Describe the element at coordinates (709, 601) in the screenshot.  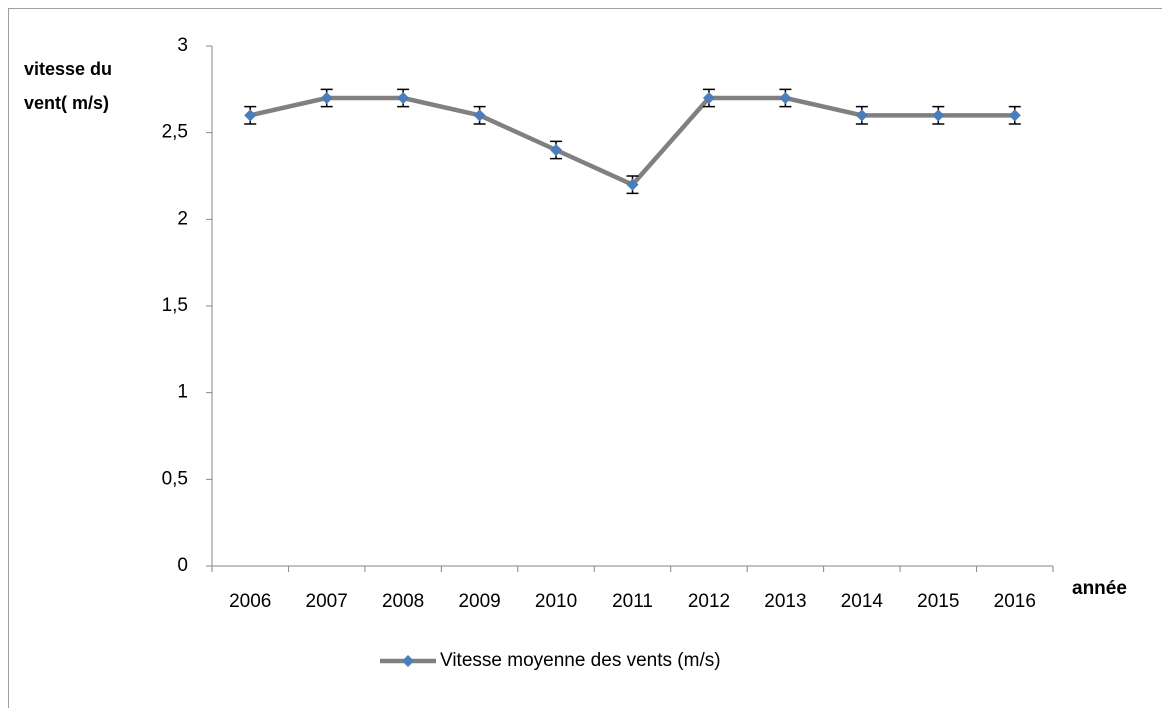
I see `x-tick-label: 2012` at that location.